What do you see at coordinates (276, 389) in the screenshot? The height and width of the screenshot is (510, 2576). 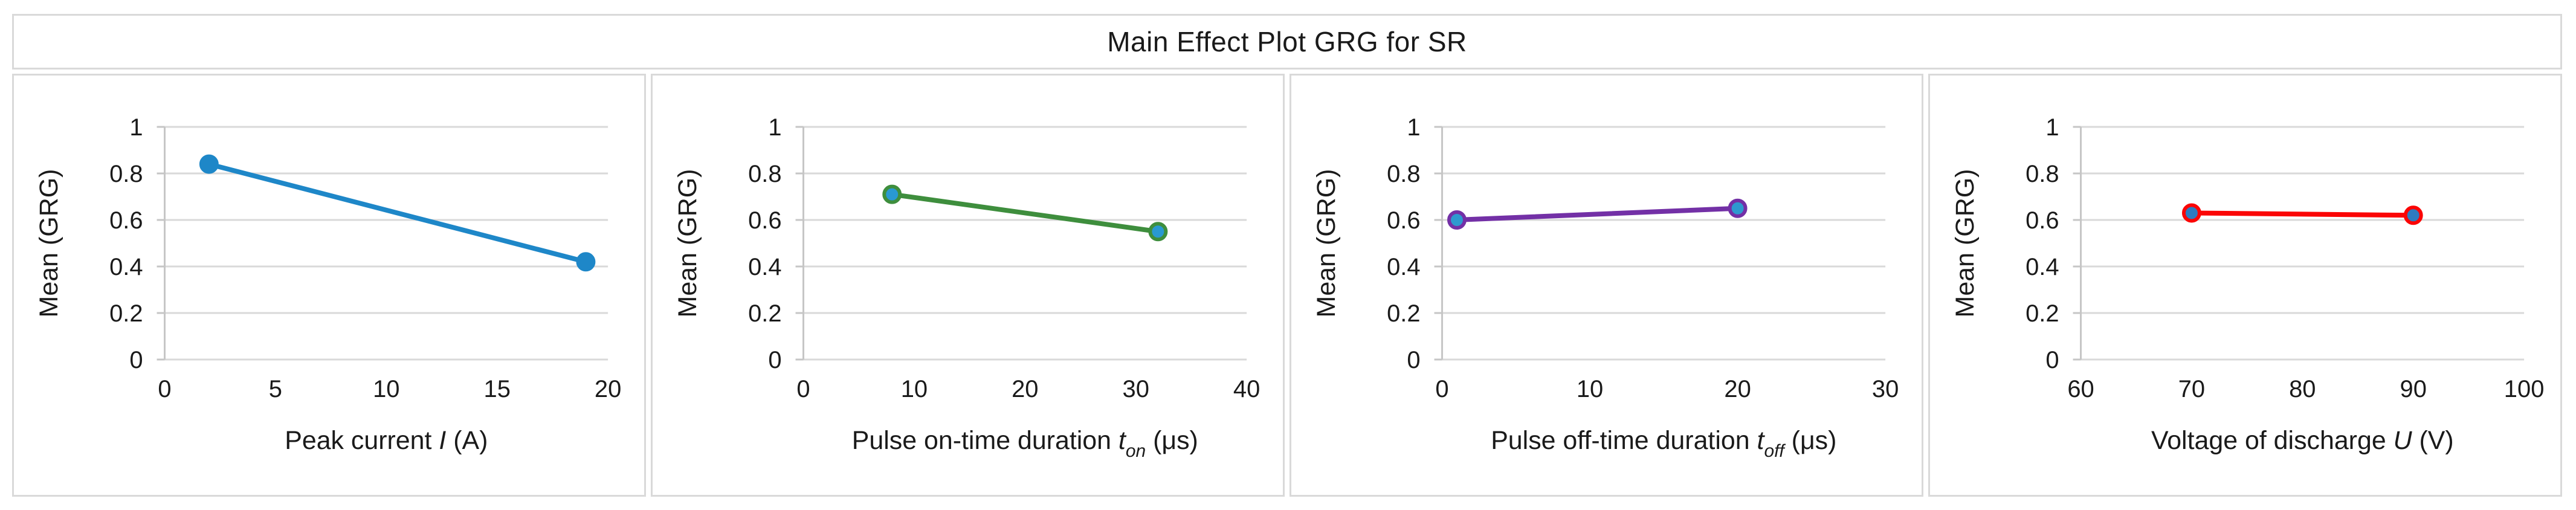 I see `x-tick-label: 5` at bounding box center [276, 389].